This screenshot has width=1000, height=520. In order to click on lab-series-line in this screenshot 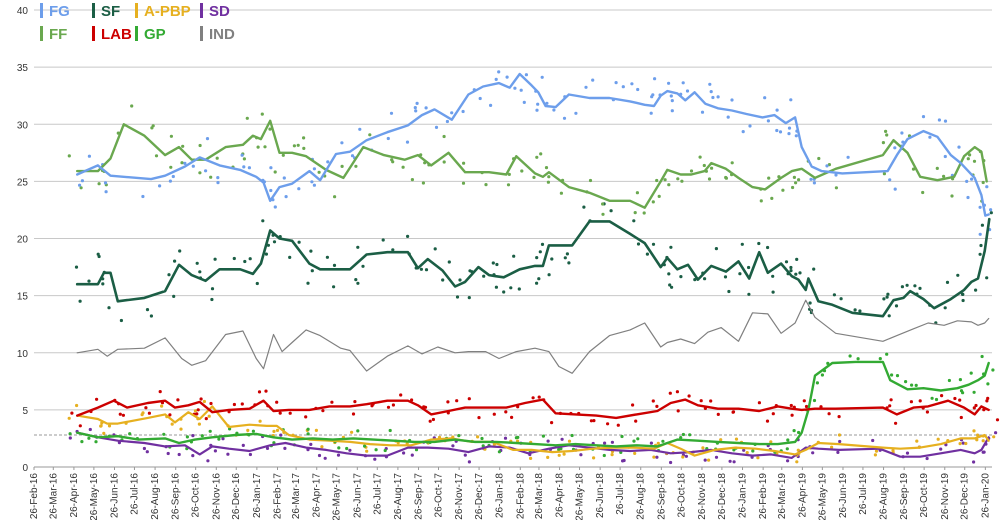, I will do `click(532, 409)`.